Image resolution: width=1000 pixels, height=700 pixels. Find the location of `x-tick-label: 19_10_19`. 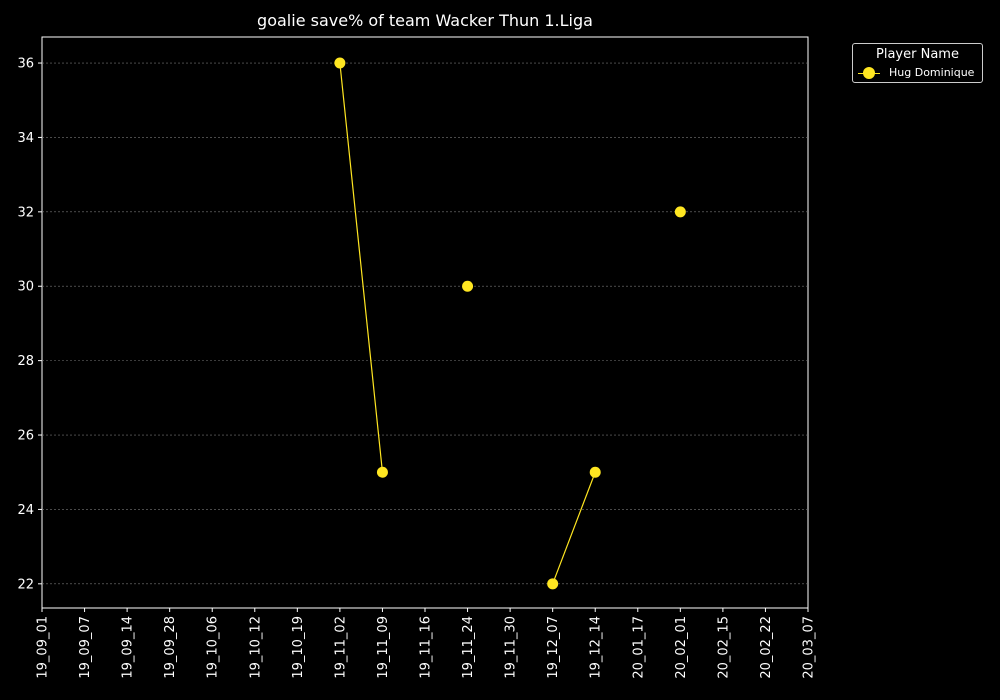

x-tick-label: 19_10_19 is located at coordinates (298, 647).